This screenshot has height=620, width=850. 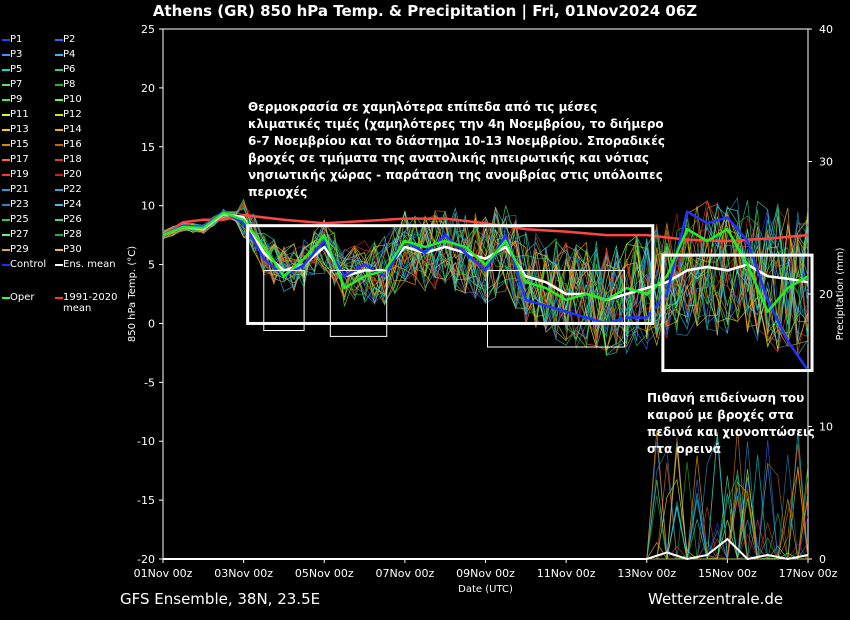 What do you see at coordinates (72, 249) in the screenshot?
I see `legend-label: P30` at bounding box center [72, 249].